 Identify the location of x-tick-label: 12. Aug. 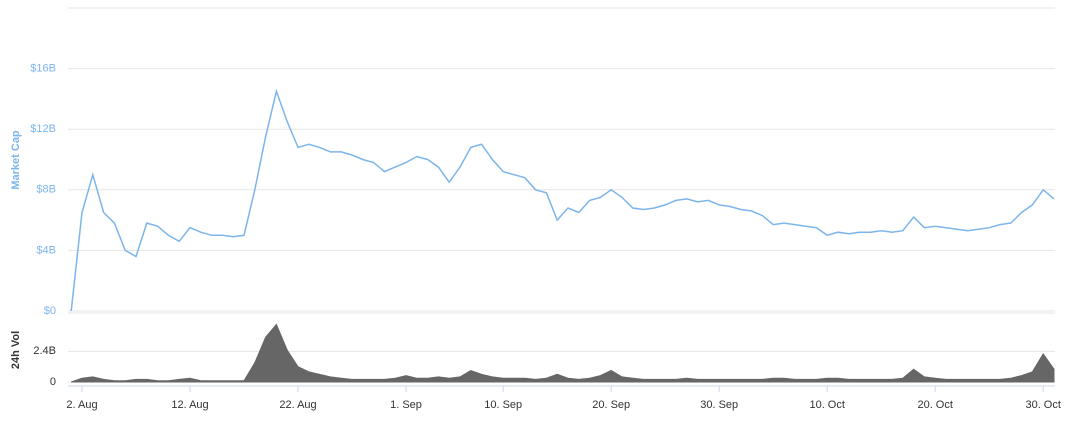
(189, 405).